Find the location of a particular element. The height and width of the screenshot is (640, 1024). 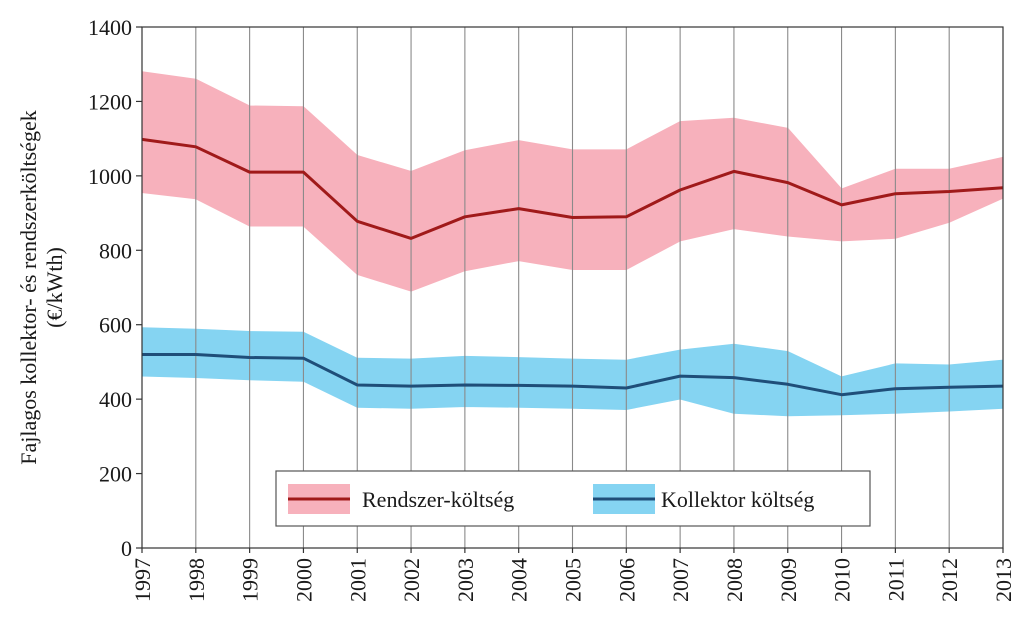

x-tick-label: 2013 is located at coordinates (1003, 580).